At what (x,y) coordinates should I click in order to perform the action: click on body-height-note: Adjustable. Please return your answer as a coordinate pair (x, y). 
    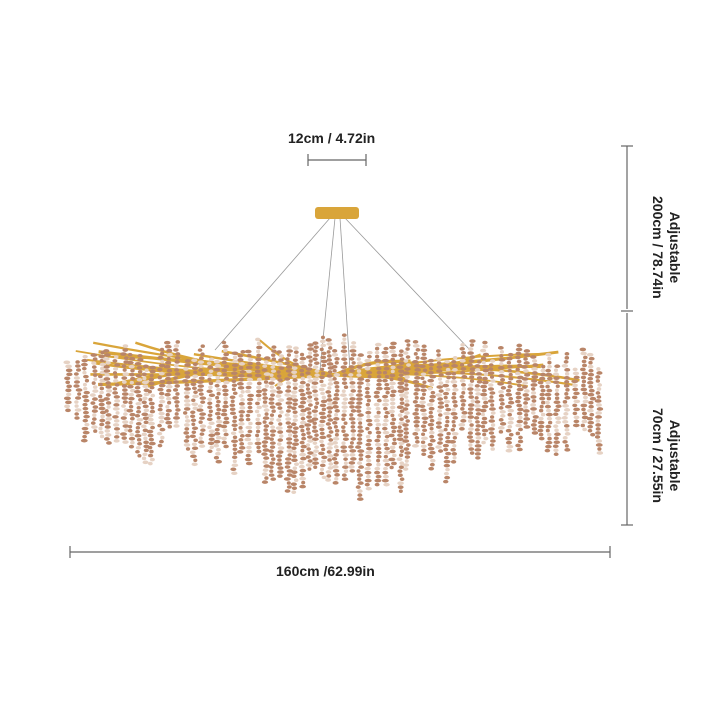
    Looking at the image, I should click on (675, 455).